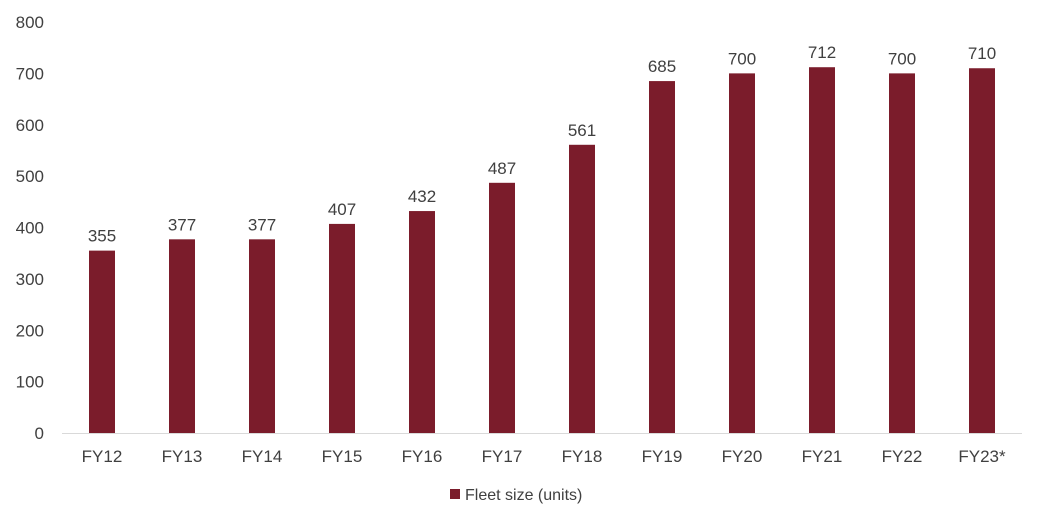  Describe the element at coordinates (523, 495) in the screenshot. I see `legend-label: Fleet size (units)` at that location.